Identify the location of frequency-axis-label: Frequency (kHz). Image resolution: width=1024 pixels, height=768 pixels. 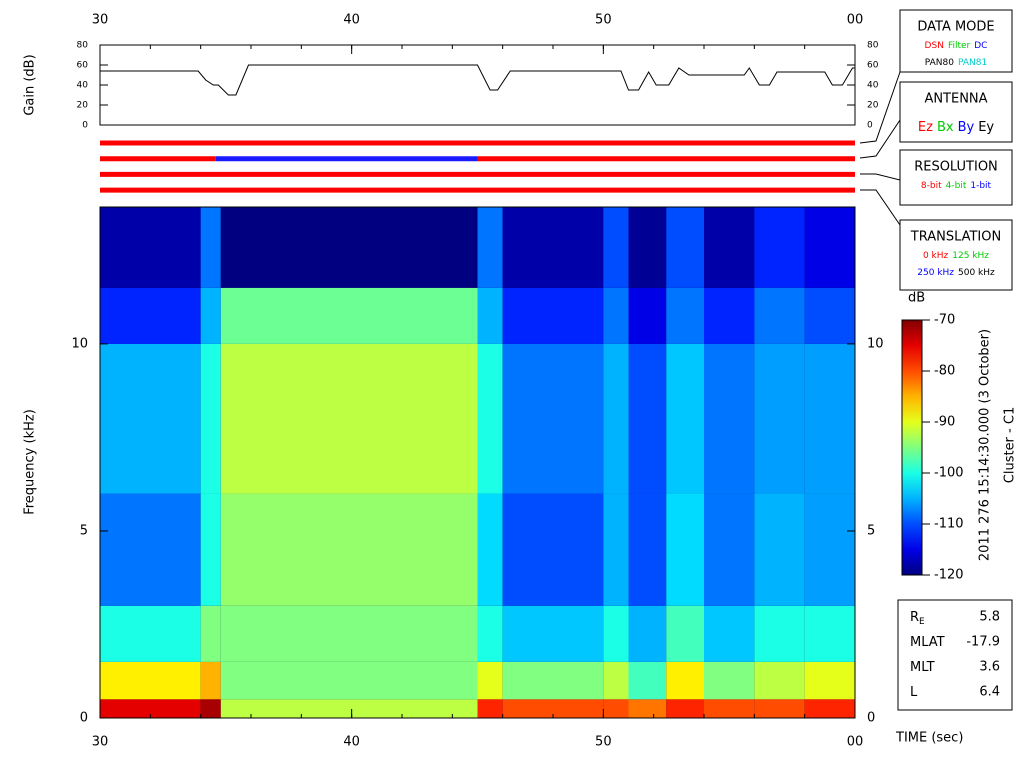
(30, 462).